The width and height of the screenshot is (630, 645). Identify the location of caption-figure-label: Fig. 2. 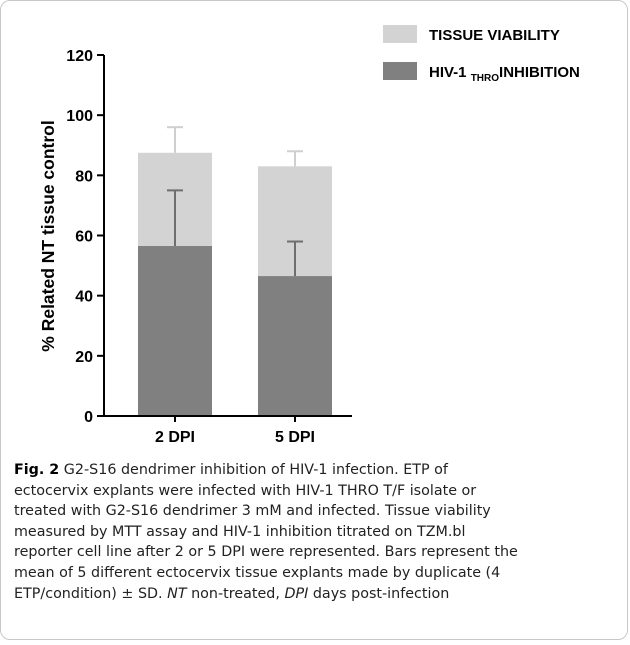
(37, 470).